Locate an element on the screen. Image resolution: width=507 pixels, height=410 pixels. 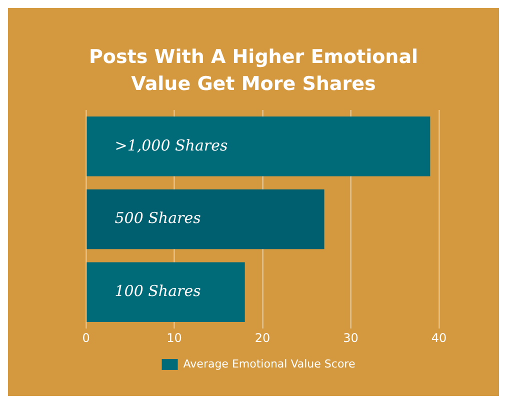
x-tick-label: 0 is located at coordinates (86, 337).